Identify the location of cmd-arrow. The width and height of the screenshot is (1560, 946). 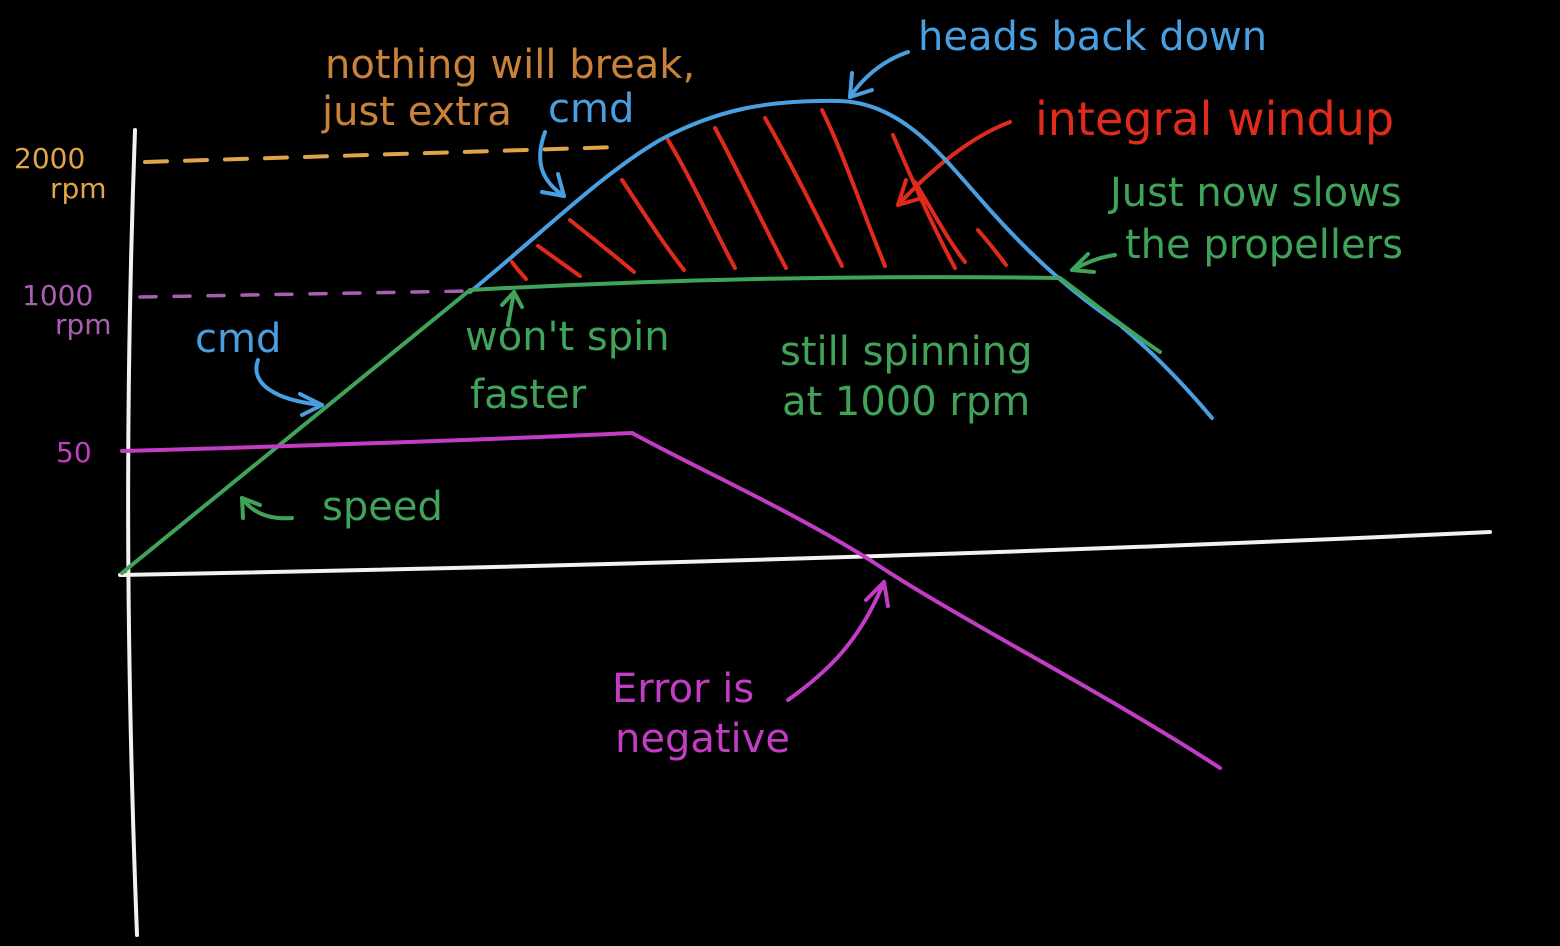
(289, 387).